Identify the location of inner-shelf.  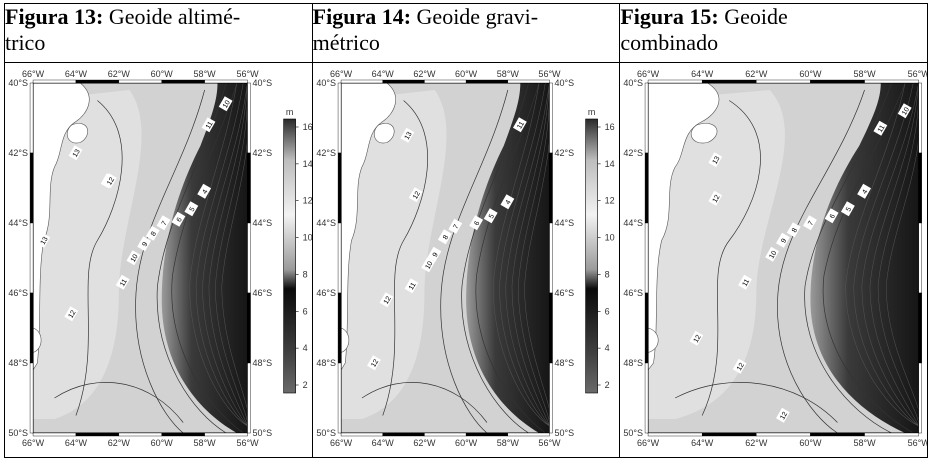
(87, 254).